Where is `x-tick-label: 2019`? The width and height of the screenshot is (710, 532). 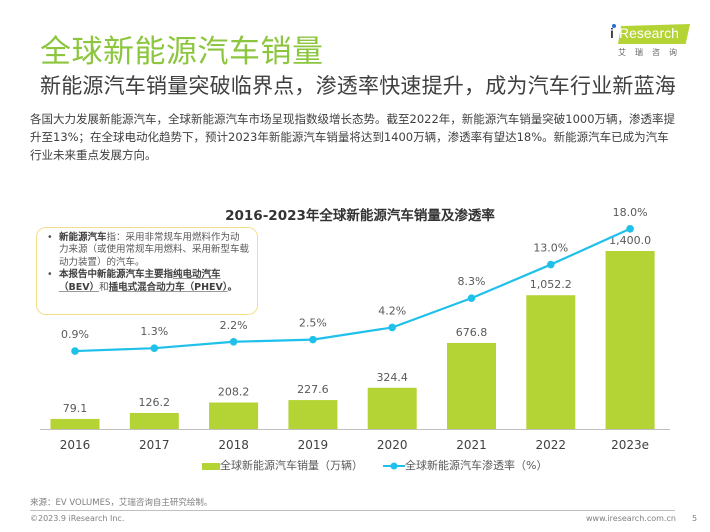
x-tick-label: 2019 is located at coordinates (313, 445).